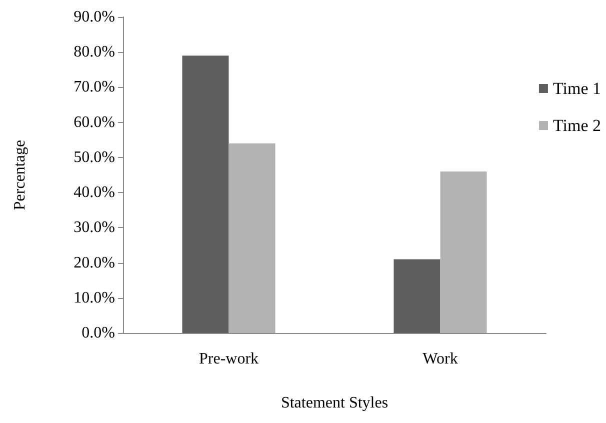 The height and width of the screenshot is (423, 606). What do you see at coordinates (98, 333) in the screenshot?
I see `y-tick-label: 0.0%` at bounding box center [98, 333].